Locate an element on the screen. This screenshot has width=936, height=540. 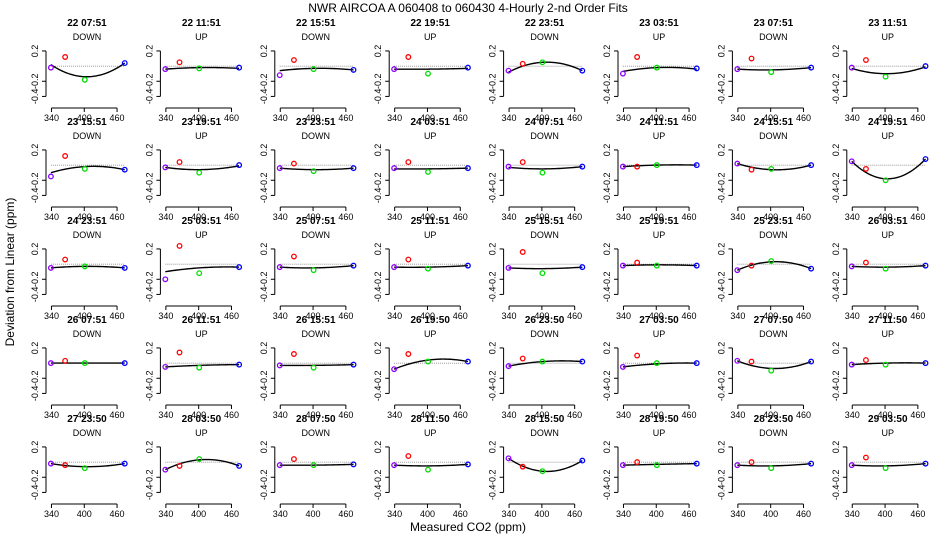
panel-time-label: 28 19:50 is located at coordinates (659, 419).